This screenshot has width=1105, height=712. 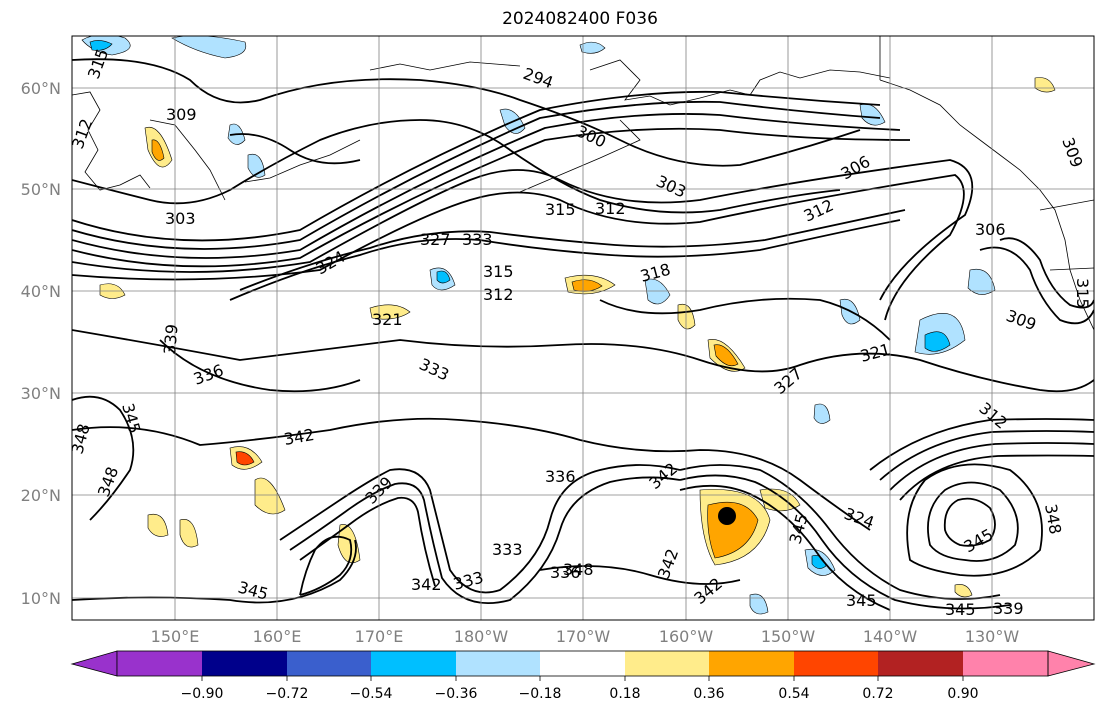 I want to click on lat-tick-labels: 60°N 50°N 40°N 30°N 20°N 10°N, so click(x=41, y=343).